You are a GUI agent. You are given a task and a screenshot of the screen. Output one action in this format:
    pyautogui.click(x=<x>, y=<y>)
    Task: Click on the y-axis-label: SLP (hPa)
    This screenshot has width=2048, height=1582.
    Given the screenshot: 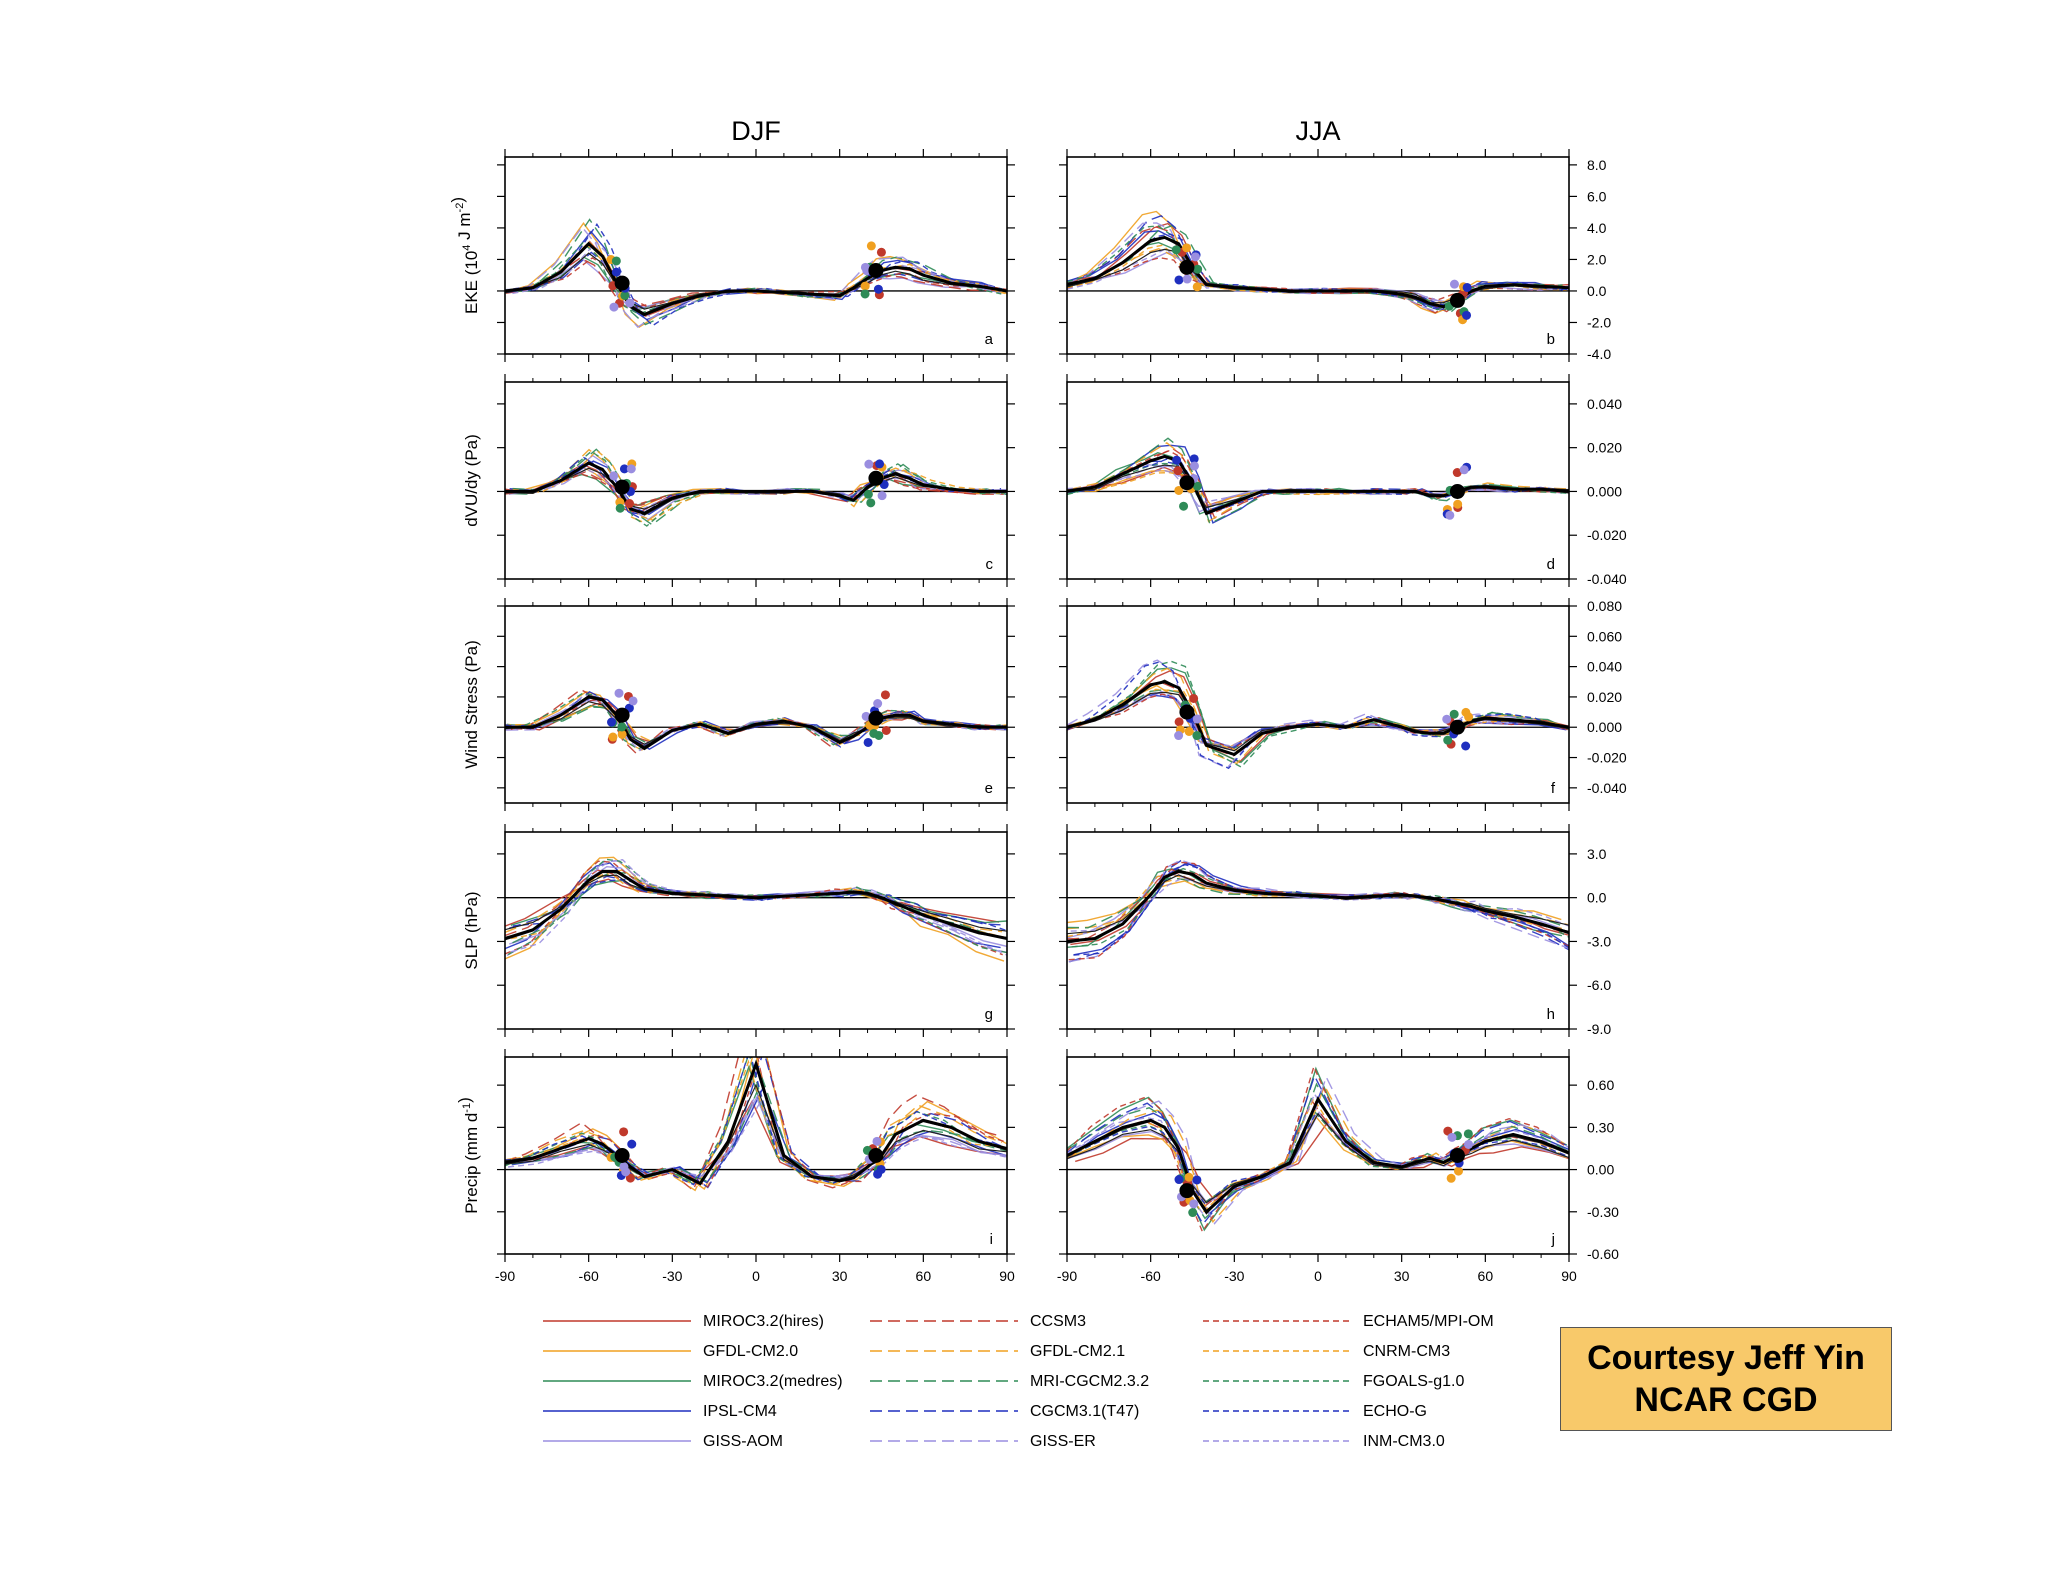 What is the action you would take?
    pyautogui.click(x=471, y=930)
    